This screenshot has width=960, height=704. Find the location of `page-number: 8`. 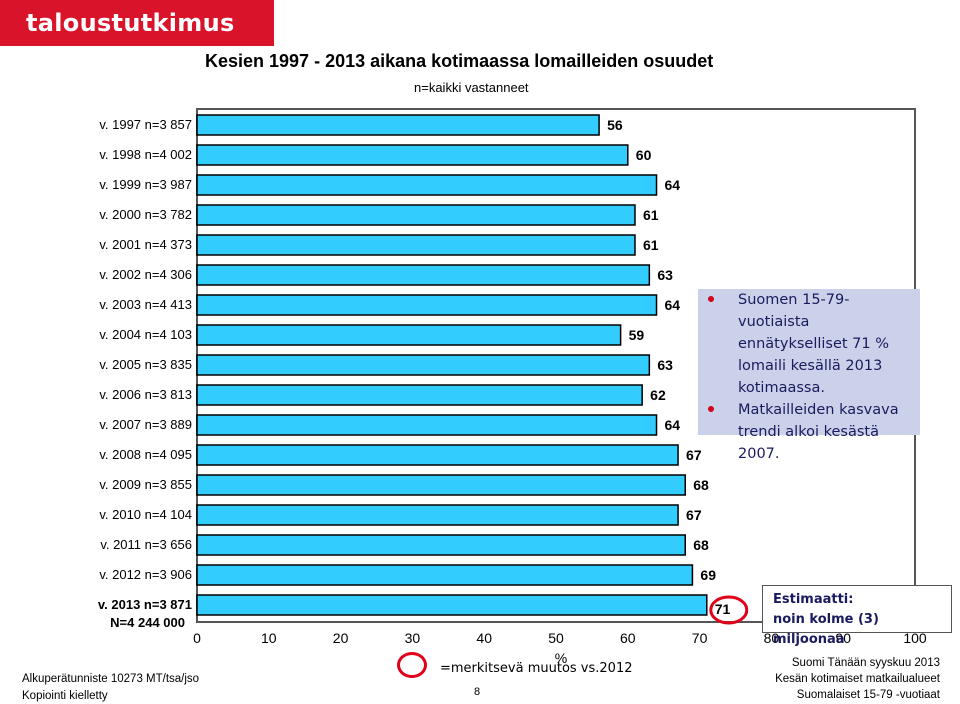

page-number: 8 is located at coordinates (477, 692).